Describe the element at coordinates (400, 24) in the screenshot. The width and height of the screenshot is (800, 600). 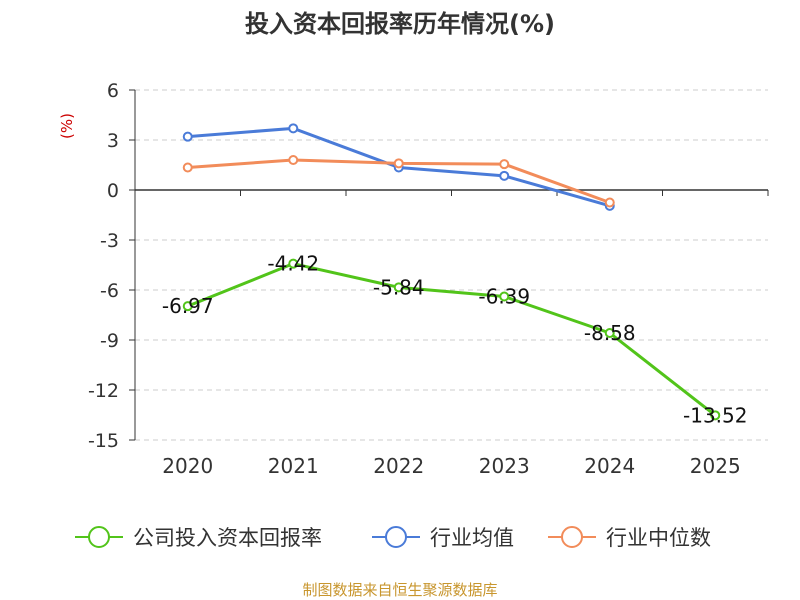
I see `chart-title: 投入资本回报率历年情况(%)` at that location.